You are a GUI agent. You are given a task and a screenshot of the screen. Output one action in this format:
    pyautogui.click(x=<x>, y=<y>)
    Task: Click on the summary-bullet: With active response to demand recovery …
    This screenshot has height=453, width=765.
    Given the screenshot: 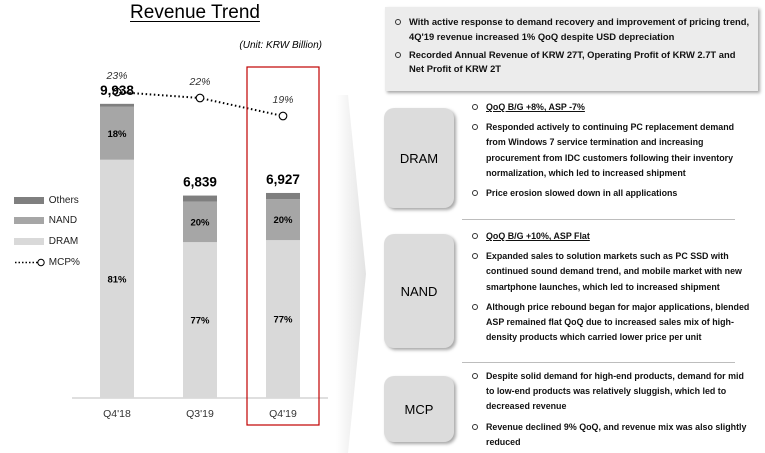 What is the action you would take?
    pyautogui.click(x=572, y=30)
    